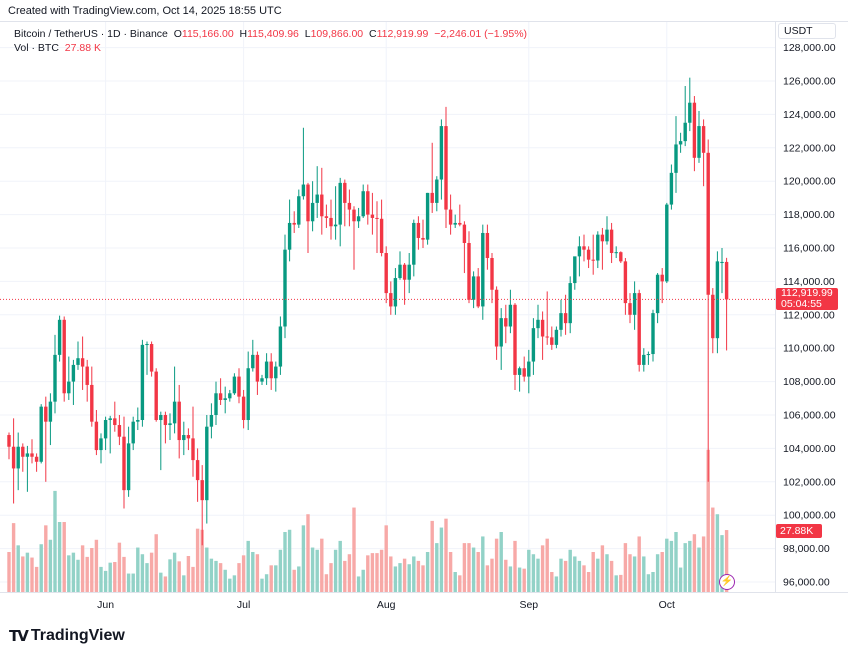 The image size is (848, 660). I want to click on lightning-icon: ⚡, so click(727, 582).